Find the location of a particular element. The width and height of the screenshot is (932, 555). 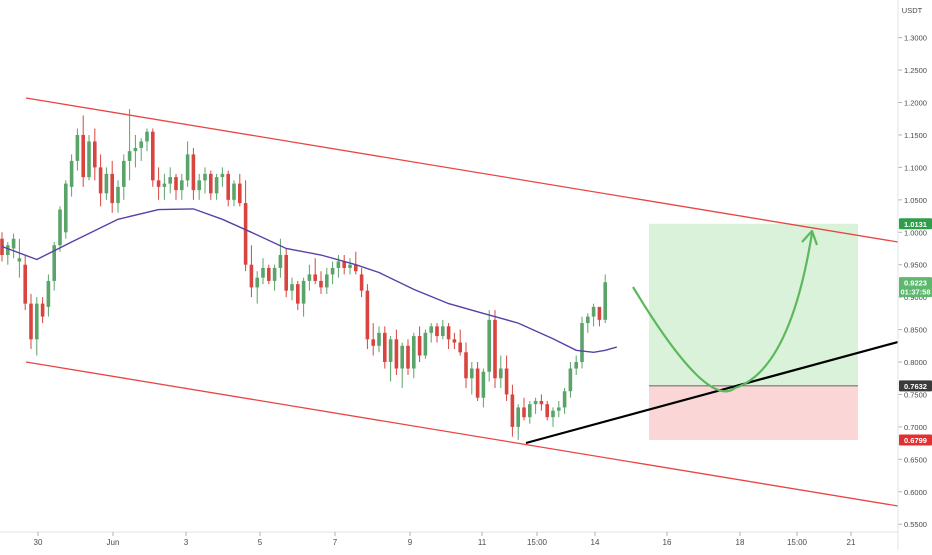

x-tick-label: 5 is located at coordinates (260, 542).